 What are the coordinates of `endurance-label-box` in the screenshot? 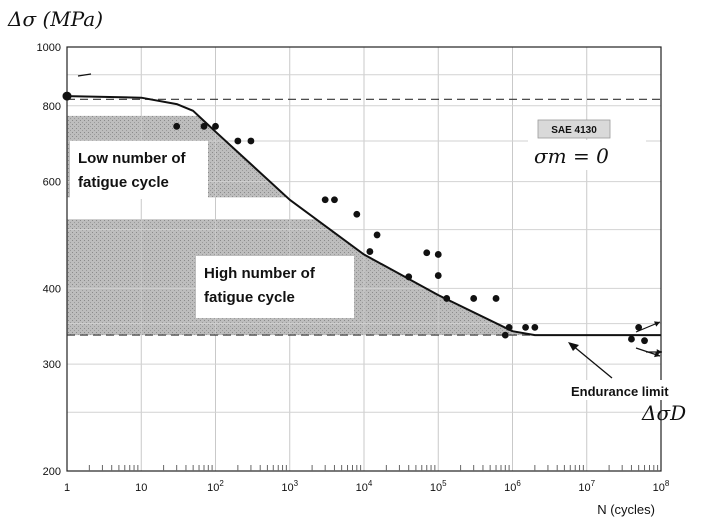 It's located at (629, 390).